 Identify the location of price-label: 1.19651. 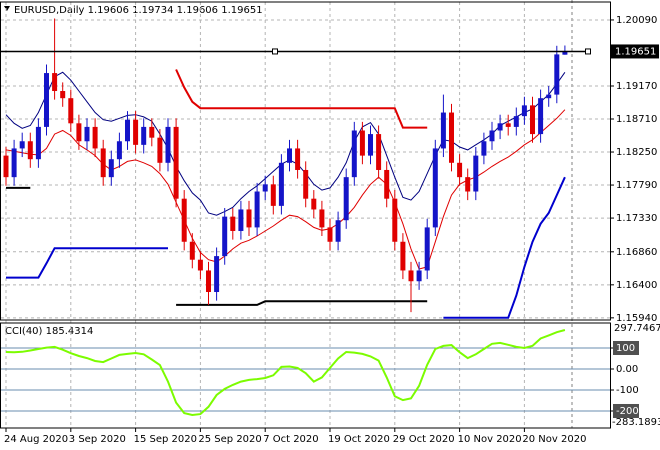
(635, 51).